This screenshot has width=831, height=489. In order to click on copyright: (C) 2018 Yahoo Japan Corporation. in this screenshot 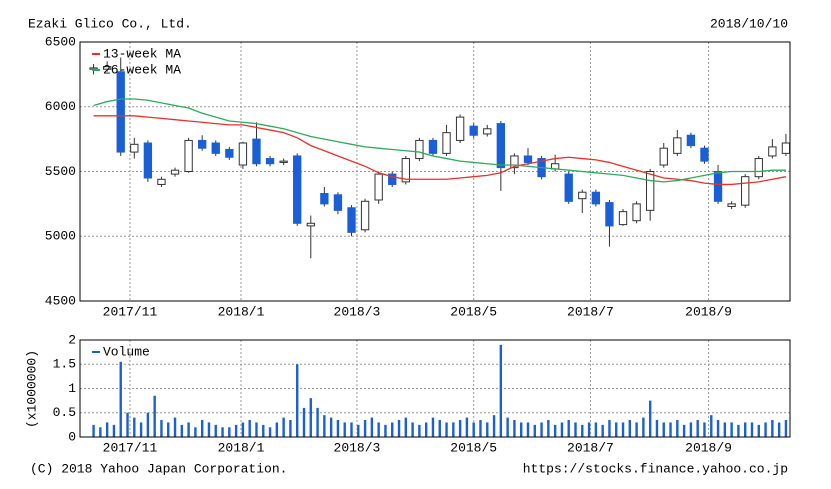, I will do `click(158, 468)`.